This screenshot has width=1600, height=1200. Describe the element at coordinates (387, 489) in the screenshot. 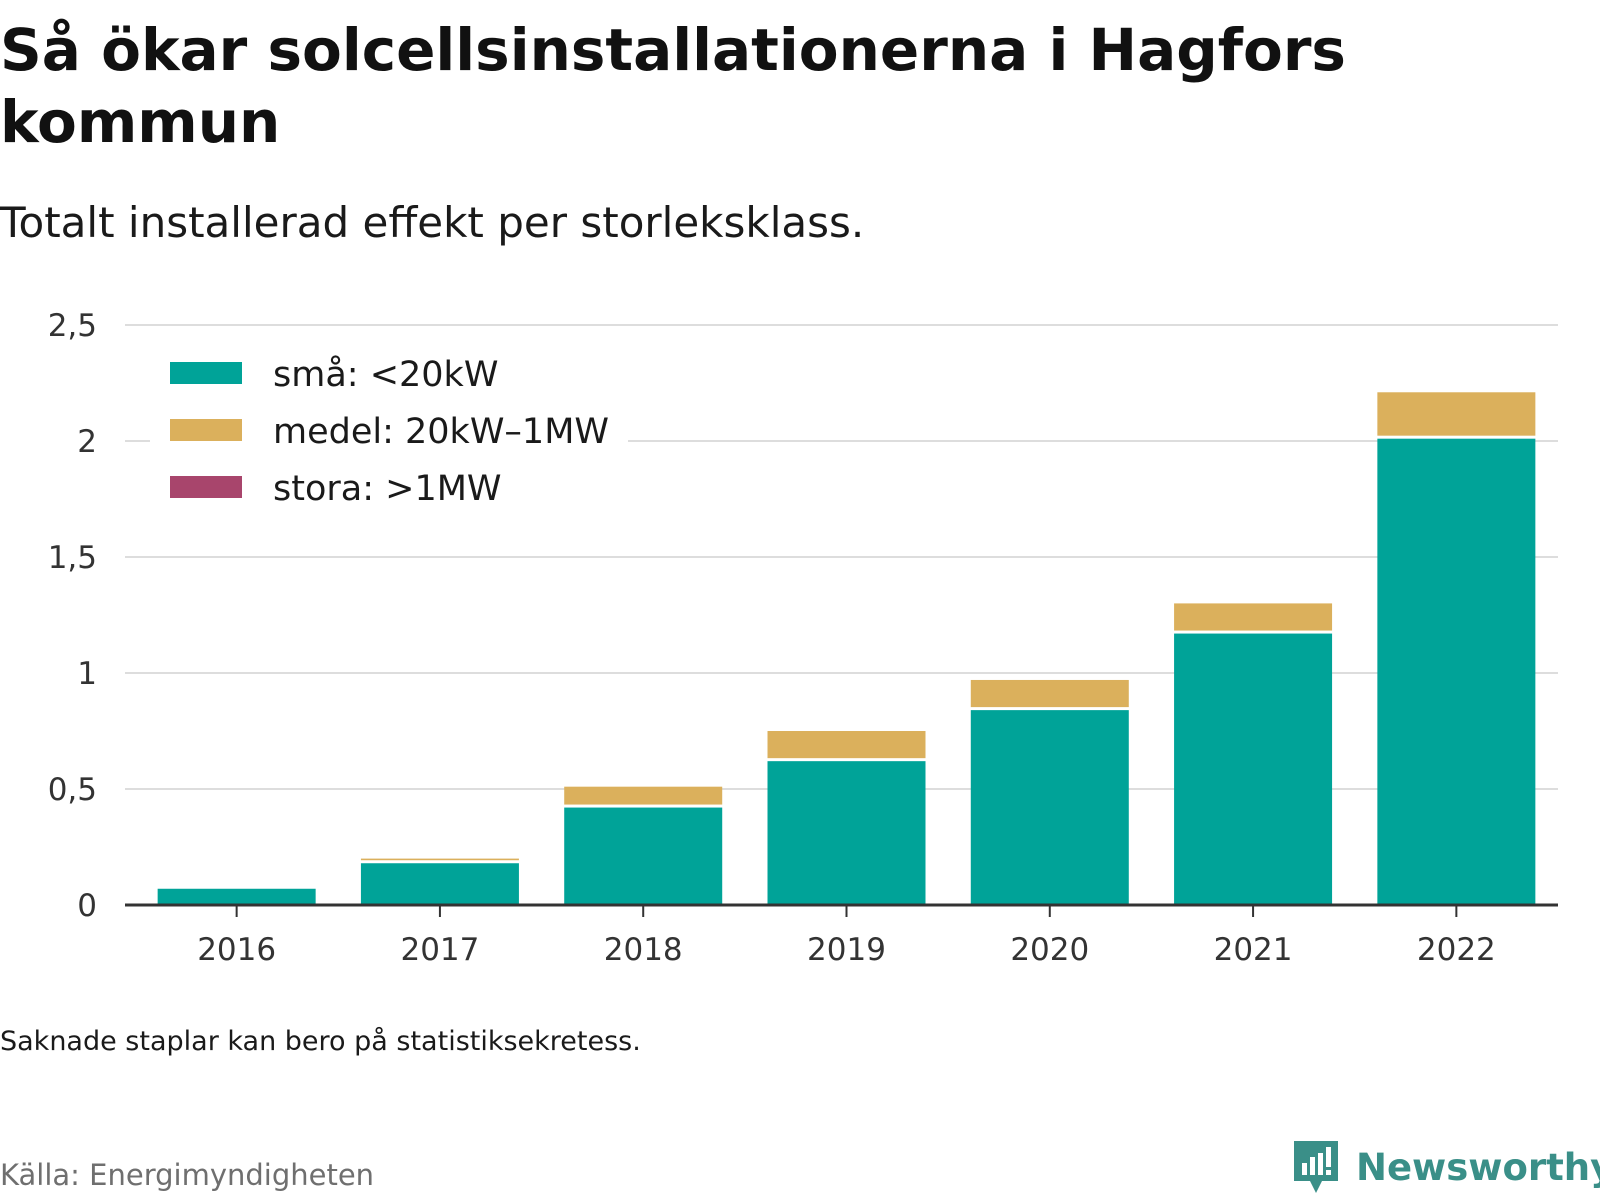

I see `legend-label: stora: >1MW` at that location.